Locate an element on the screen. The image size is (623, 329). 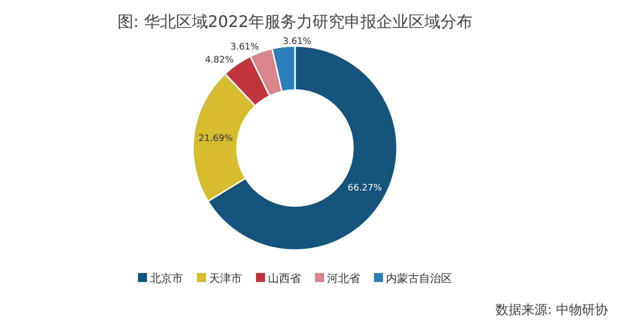
legend-label: 河北省 is located at coordinates (343, 278).